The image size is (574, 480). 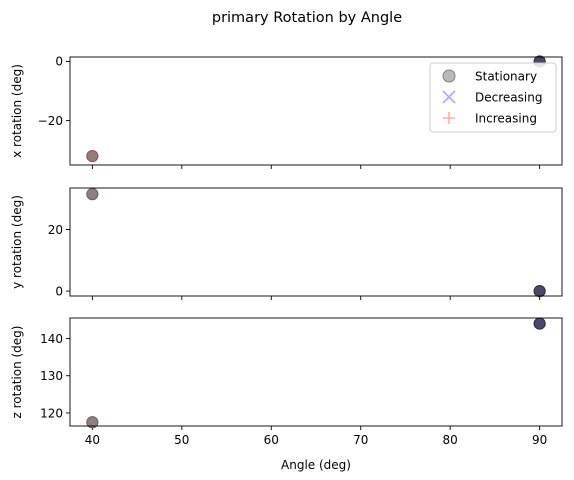 I want to click on y-tick-label: 130, so click(x=51, y=376).